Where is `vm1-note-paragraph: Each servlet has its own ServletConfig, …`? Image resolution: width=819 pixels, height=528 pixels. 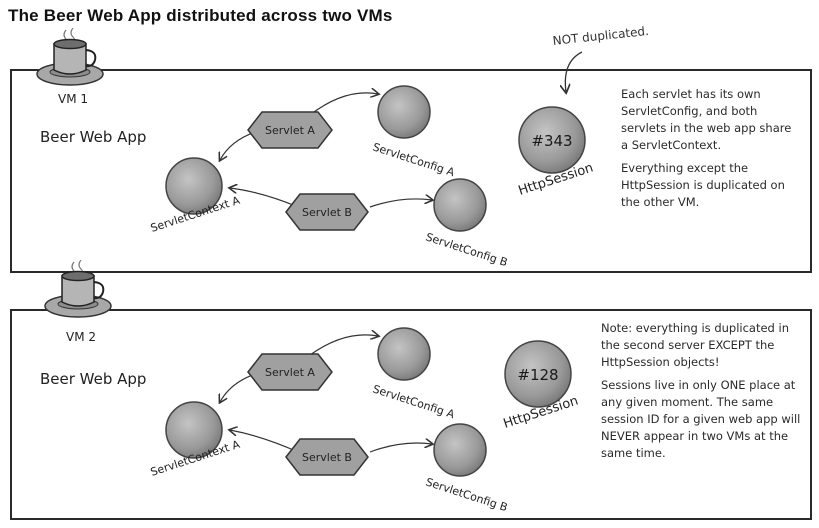
vm1-note-paragraph: Each servlet has its own ServletConfig, … is located at coordinates (706, 119).